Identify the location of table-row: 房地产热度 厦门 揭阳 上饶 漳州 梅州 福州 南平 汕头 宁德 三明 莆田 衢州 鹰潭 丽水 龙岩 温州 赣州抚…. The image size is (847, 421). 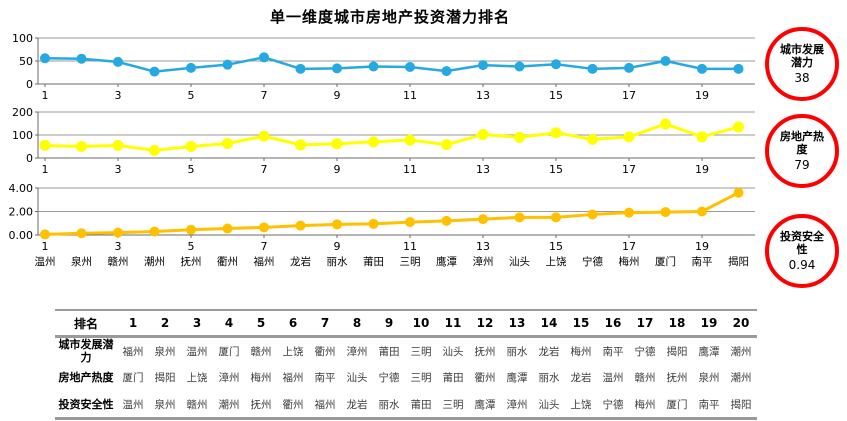
(406, 377).